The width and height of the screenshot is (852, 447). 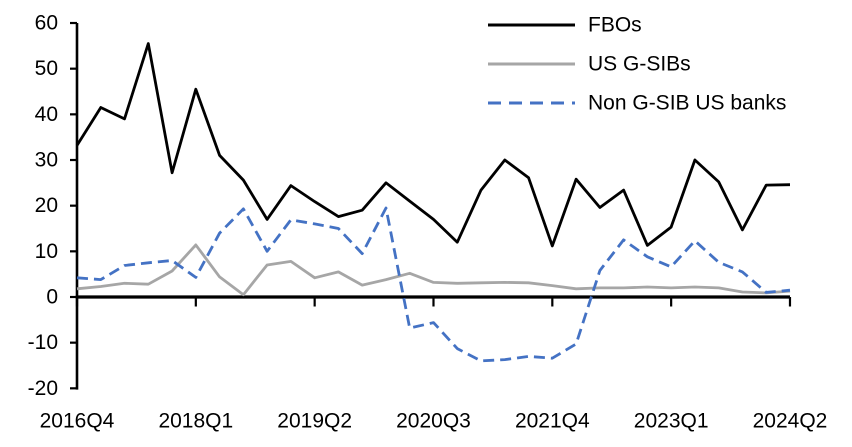 I want to click on y-tick-label: 60, so click(x=46, y=23).